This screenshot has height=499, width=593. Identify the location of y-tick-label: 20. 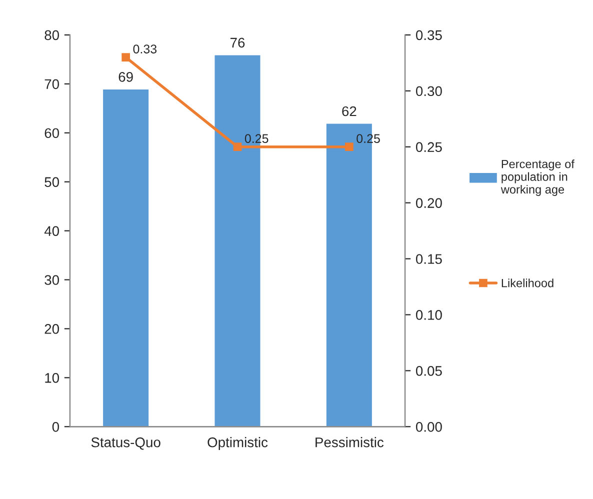
(52, 329).